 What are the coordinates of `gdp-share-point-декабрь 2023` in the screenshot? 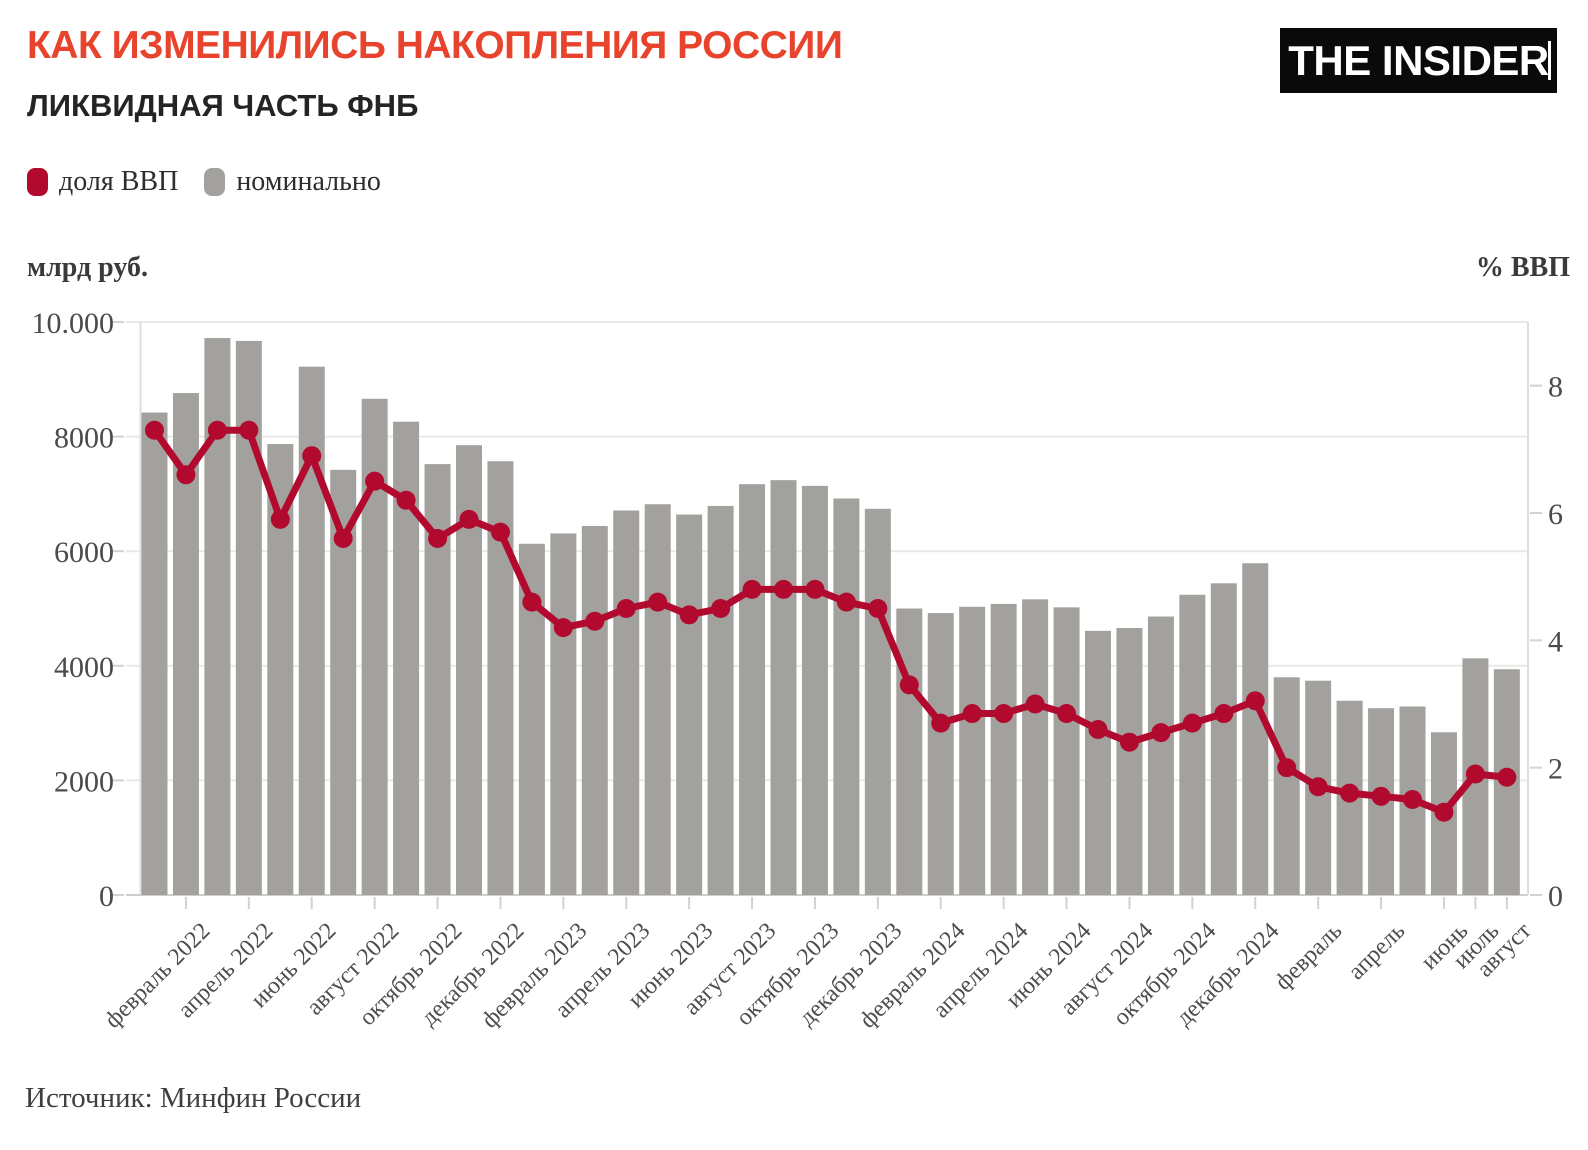 It's located at (878, 608).